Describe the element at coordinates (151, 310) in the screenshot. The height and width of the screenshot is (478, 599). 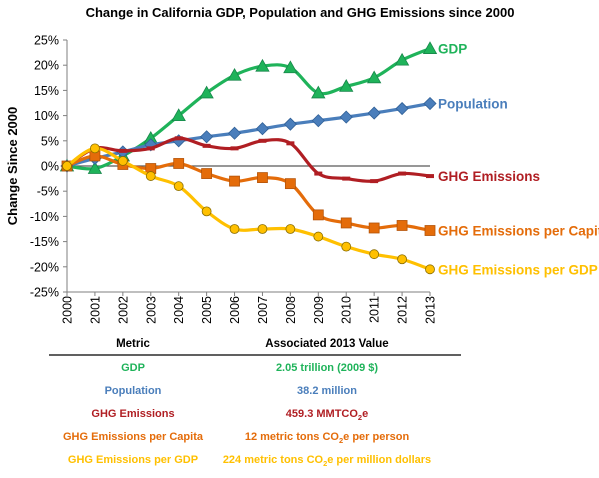
I see `x-tick-label: 2003` at that location.